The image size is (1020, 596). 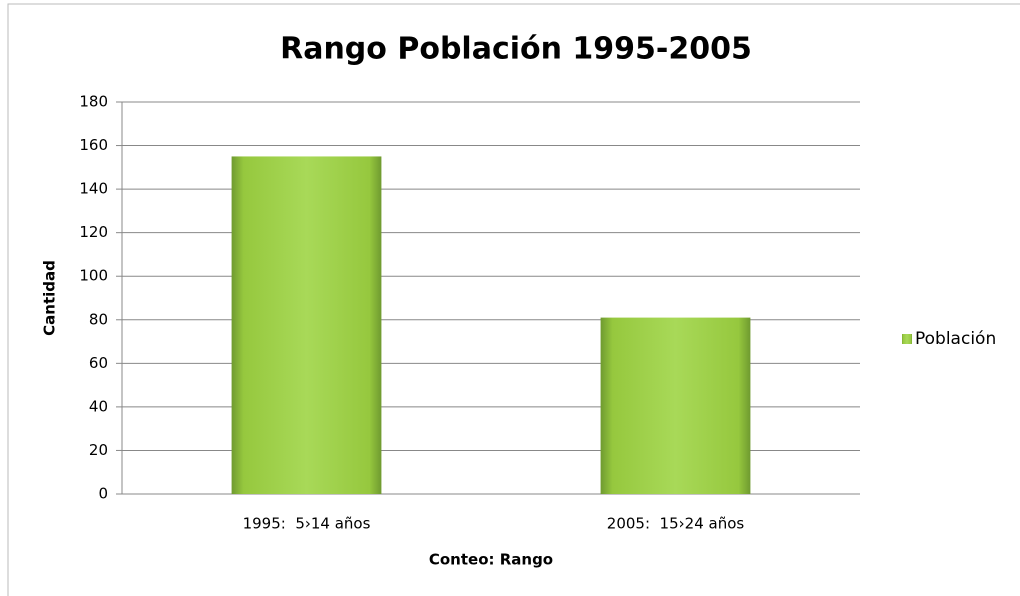 I want to click on legend-swatch, so click(x=907, y=339).